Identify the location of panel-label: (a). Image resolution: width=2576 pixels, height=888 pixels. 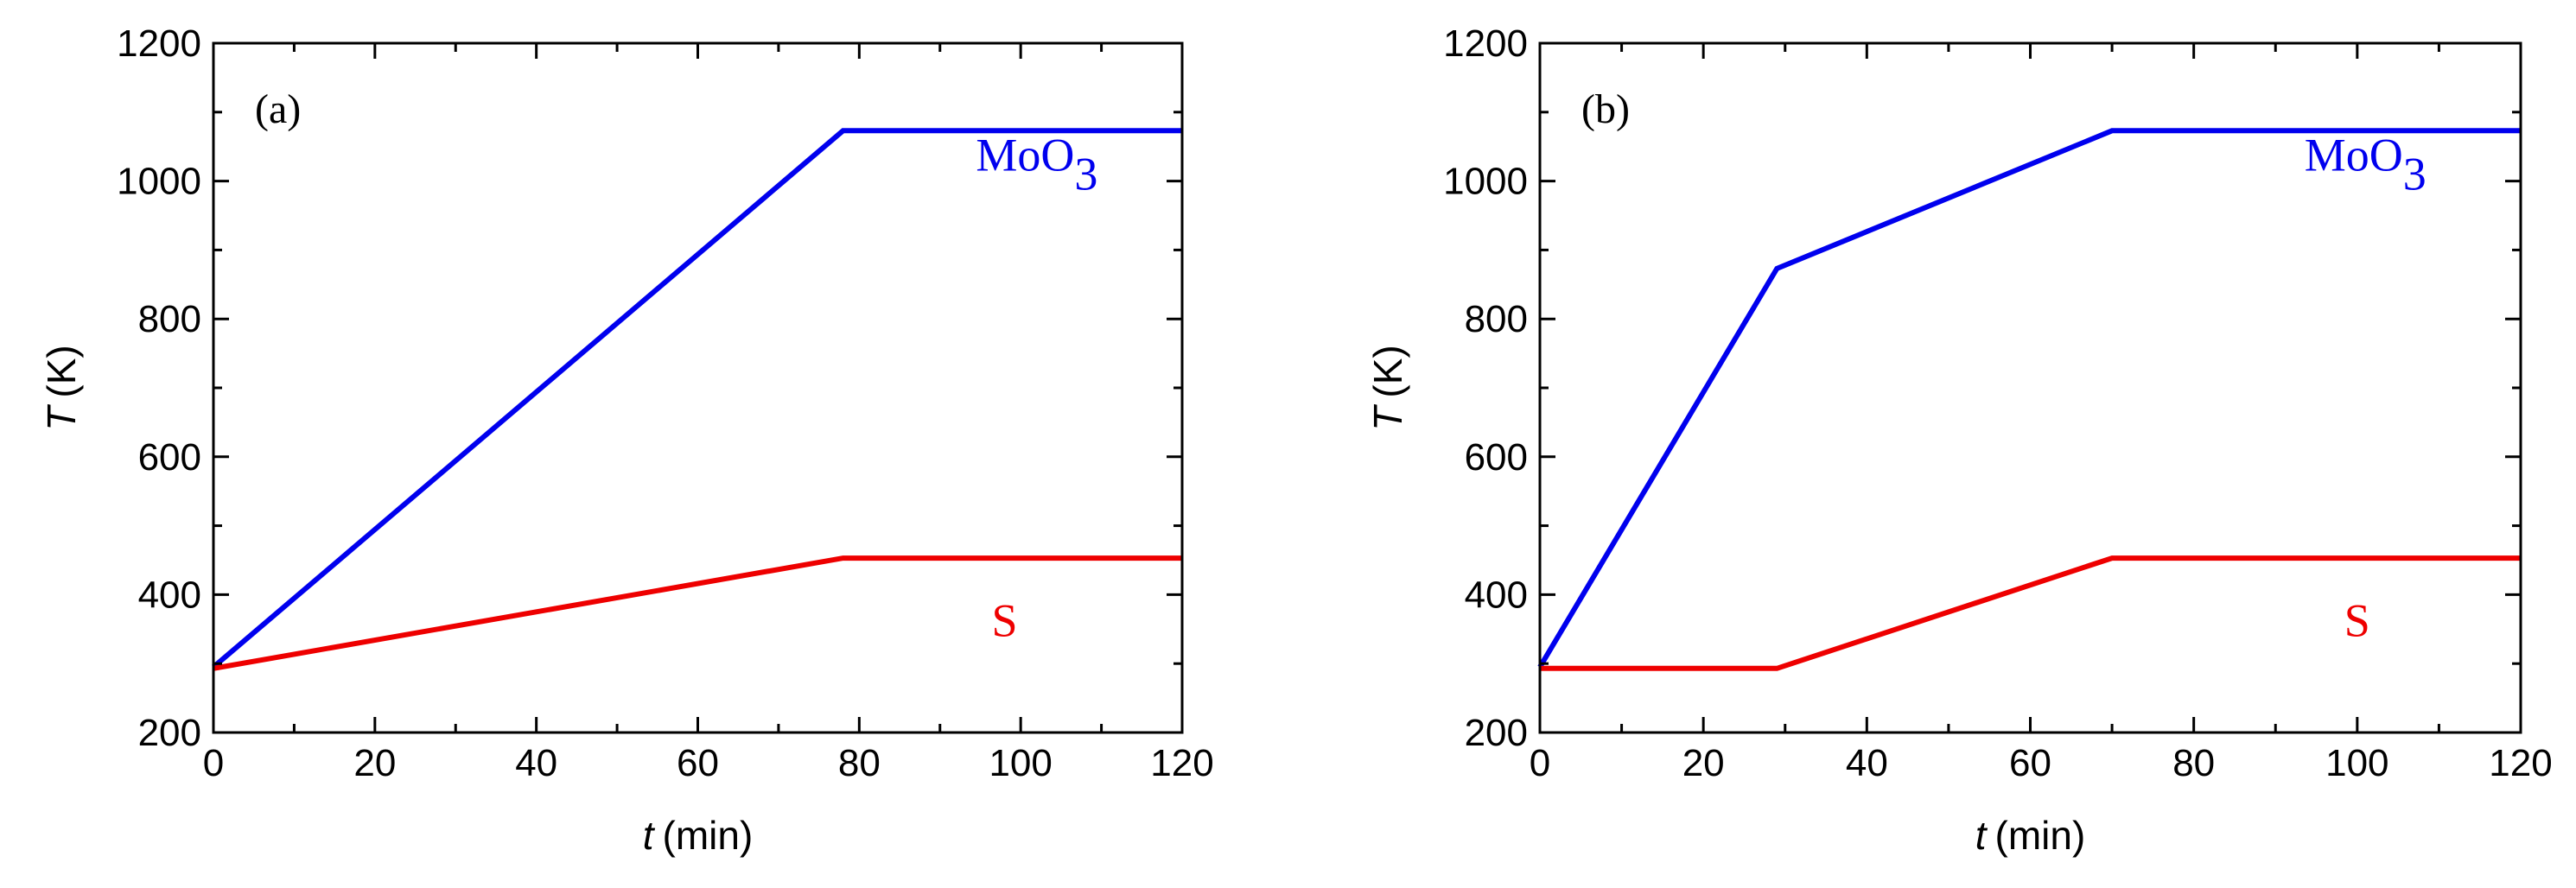
(278, 109).